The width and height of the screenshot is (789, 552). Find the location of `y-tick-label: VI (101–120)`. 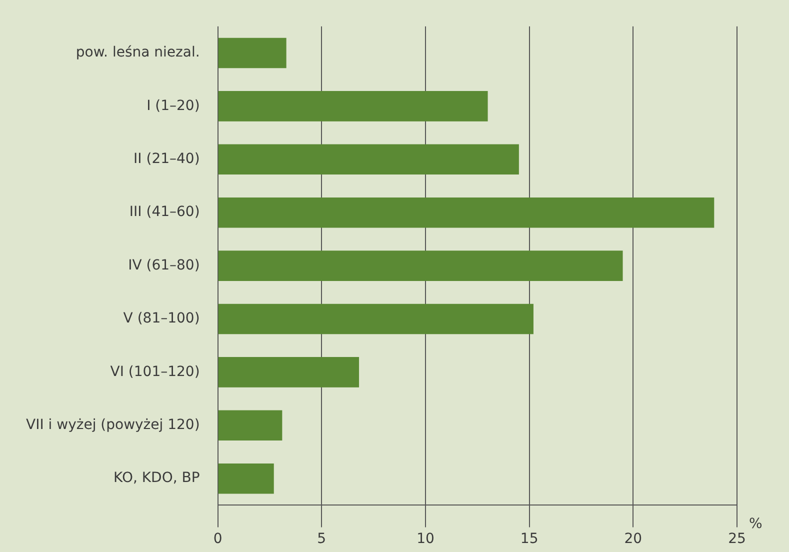

y-tick-label: VI (101–120) is located at coordinates (155, 372).